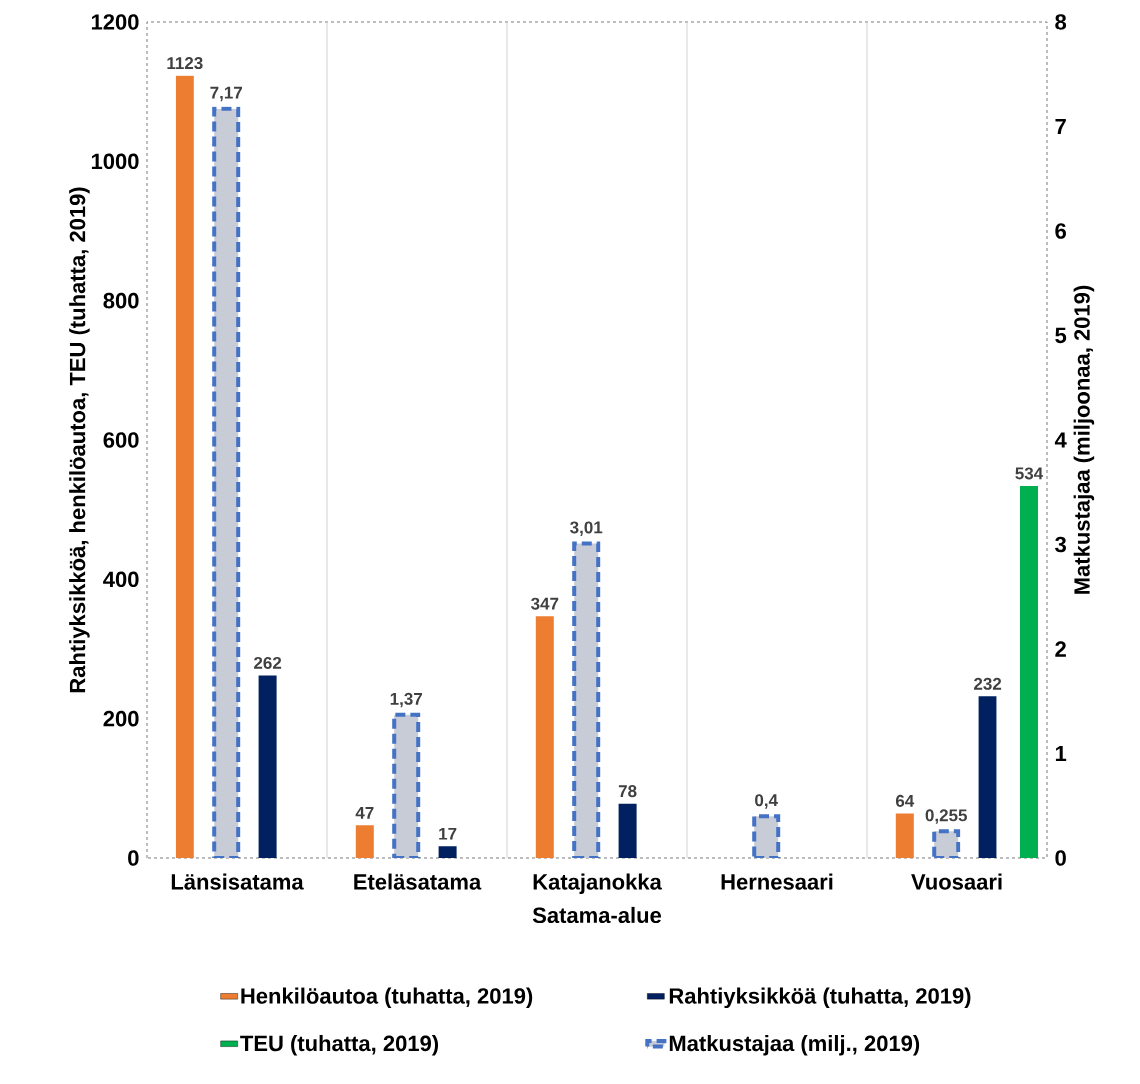 This screenshot has height=1084, width=1140. I want to click on y-tick-label: 400, so click(121, 579).